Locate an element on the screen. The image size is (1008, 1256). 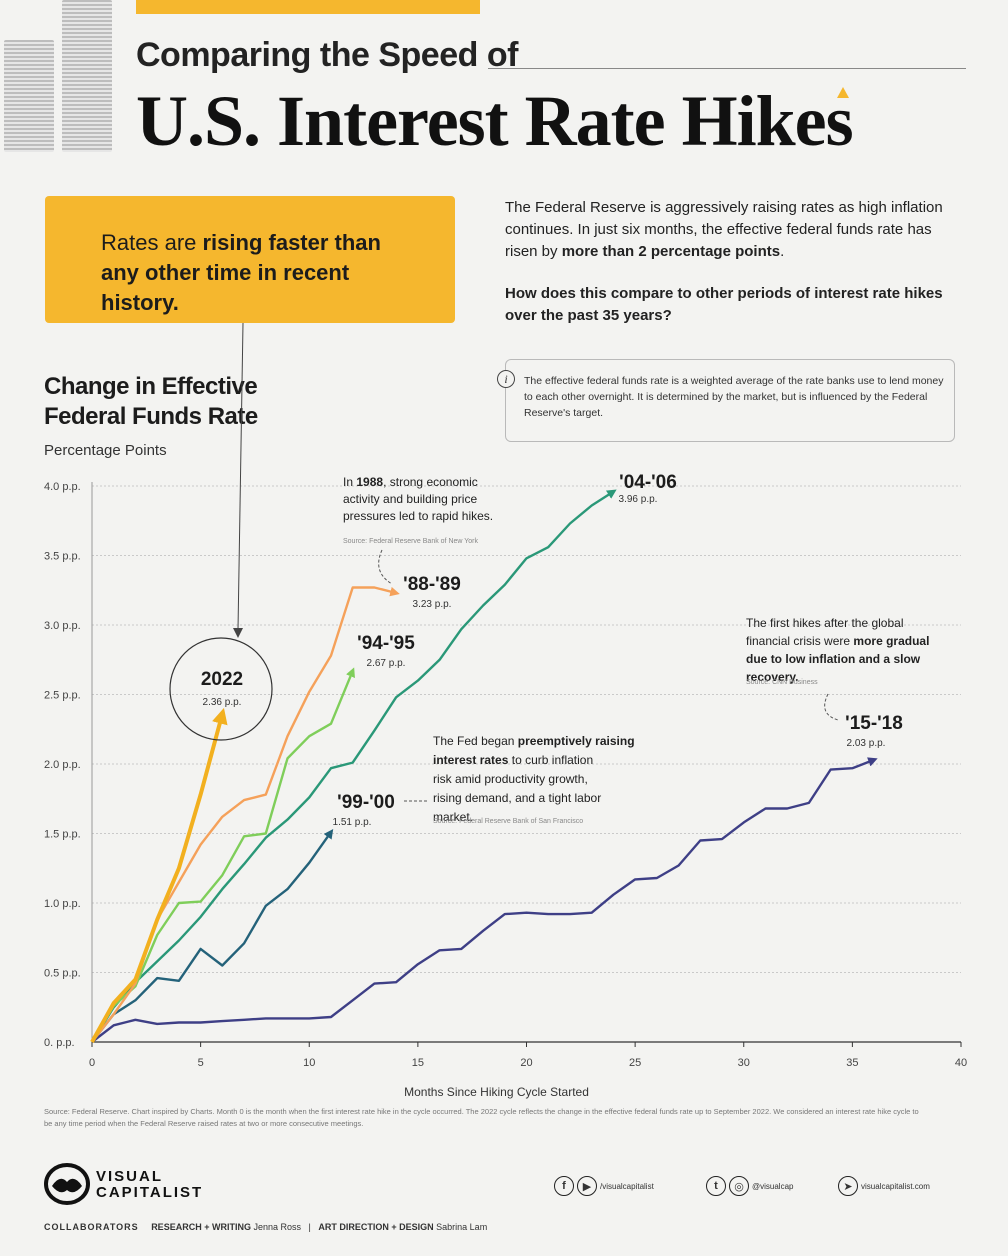
x-axis-title: Months Since Hiking Cycle Started is located at coordinates (496, 1092).